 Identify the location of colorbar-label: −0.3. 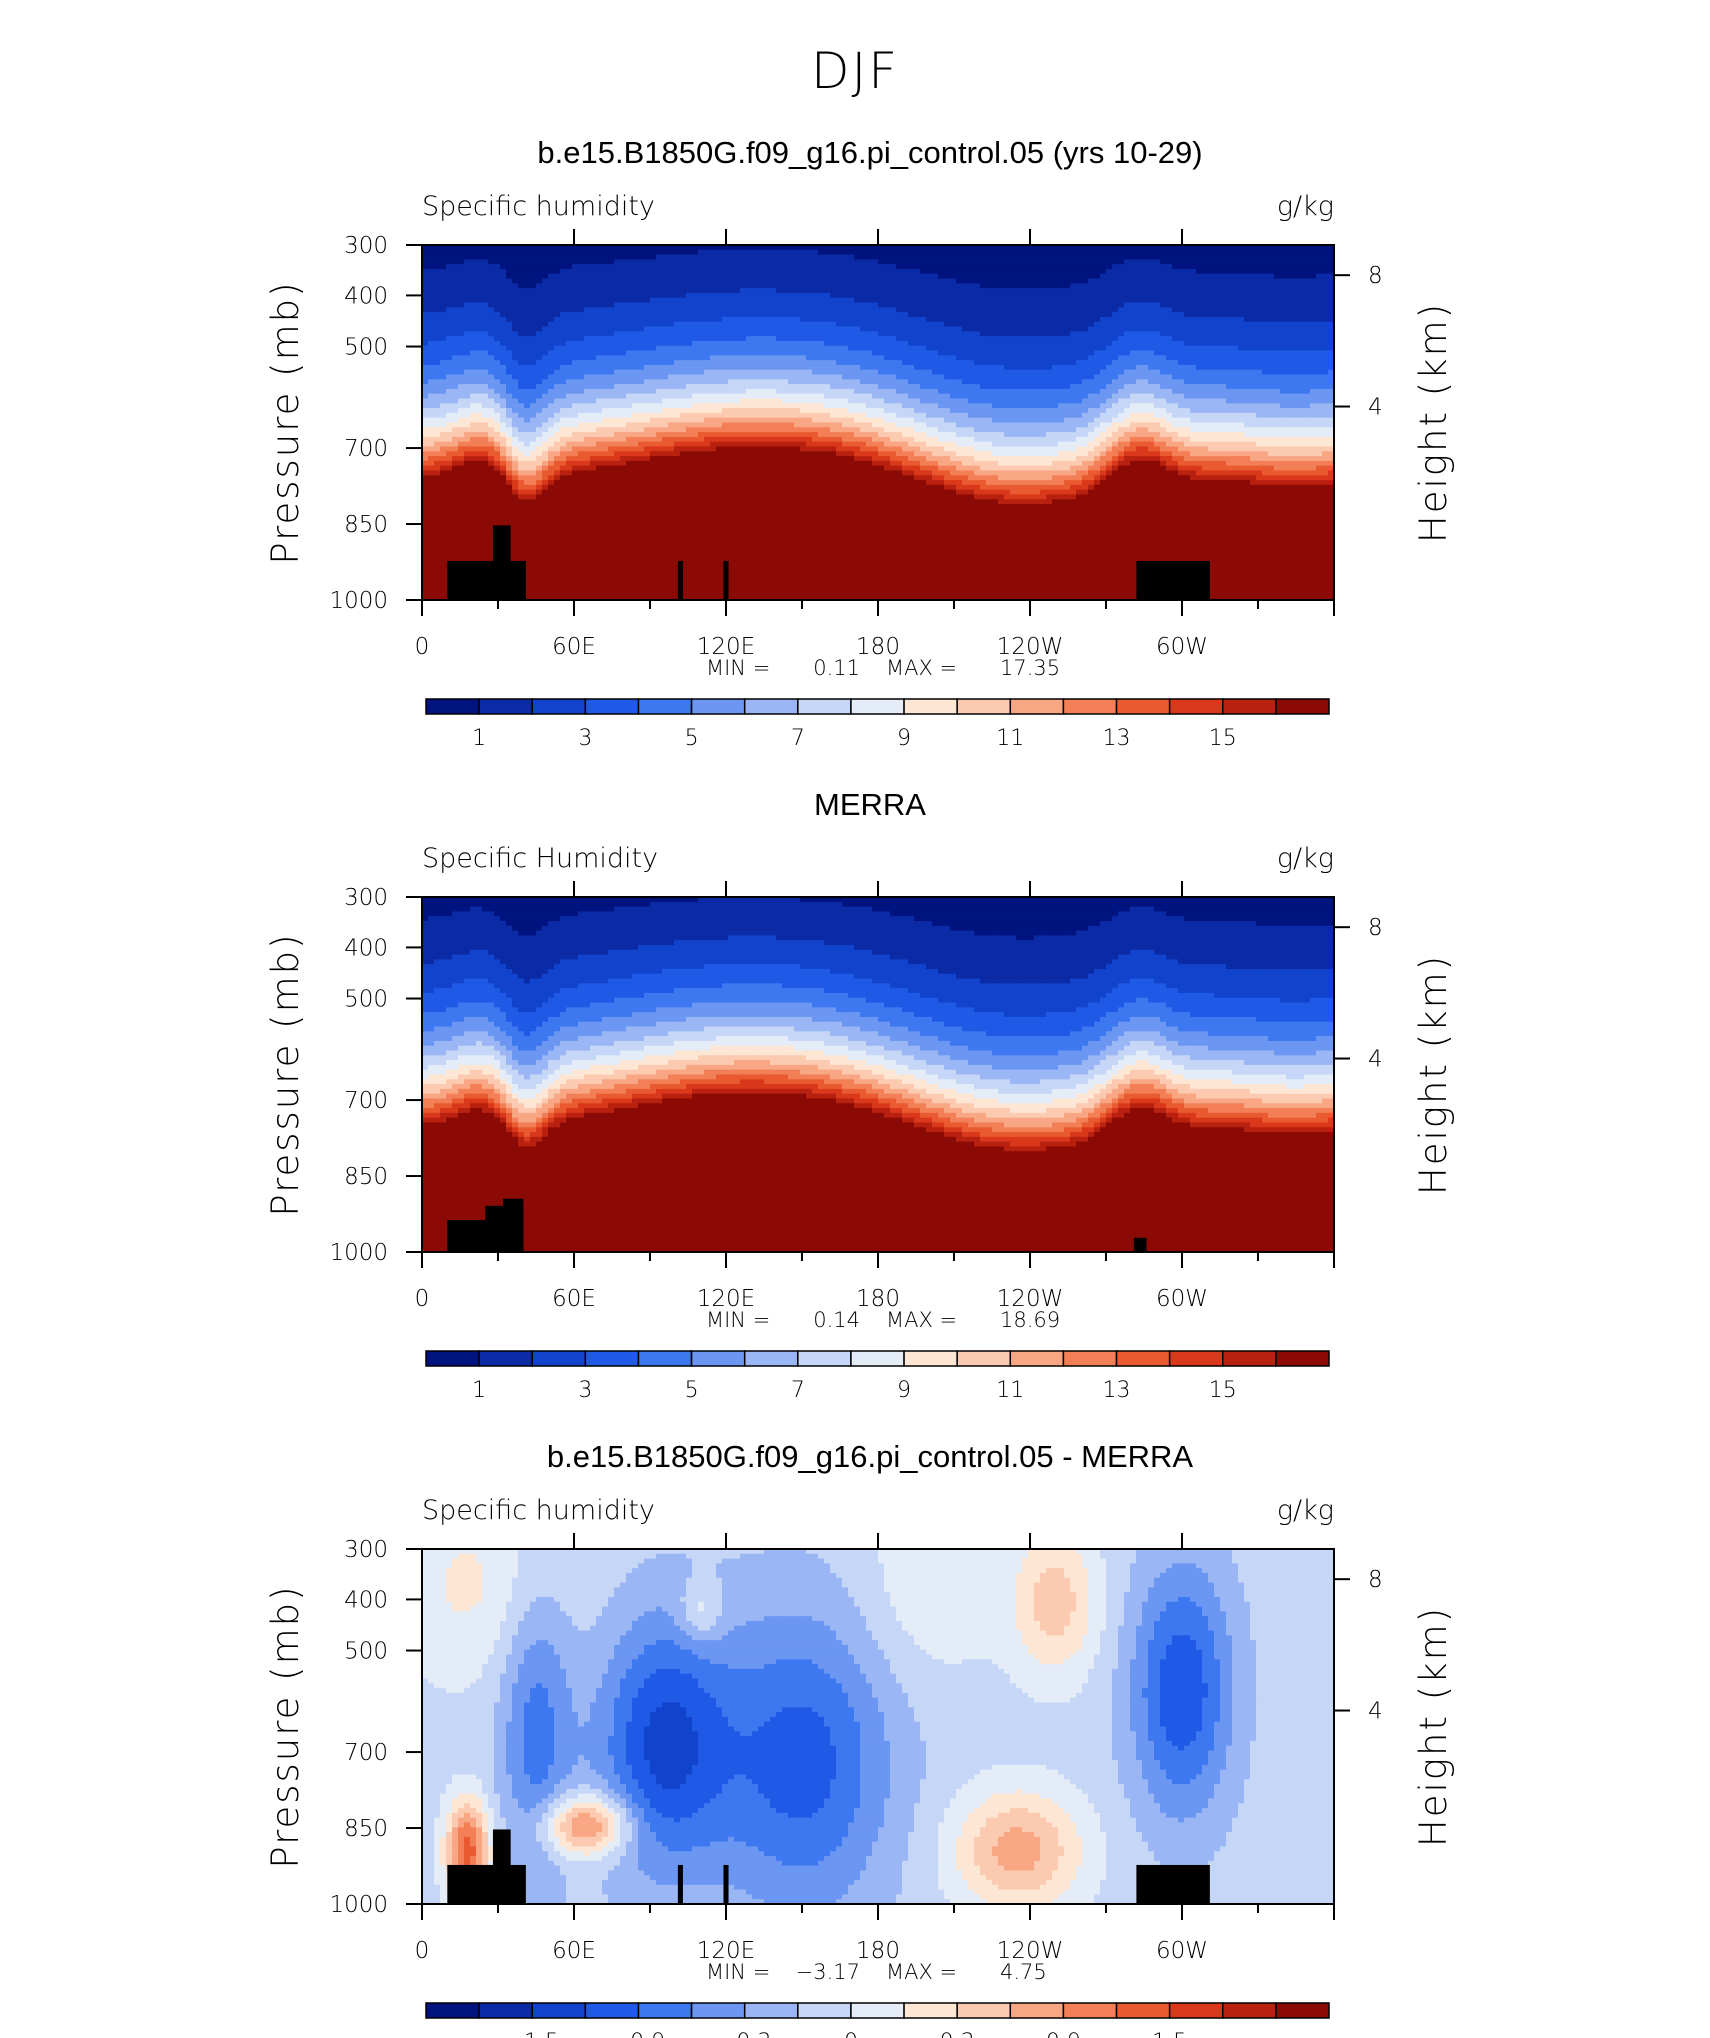
(744, 2034).